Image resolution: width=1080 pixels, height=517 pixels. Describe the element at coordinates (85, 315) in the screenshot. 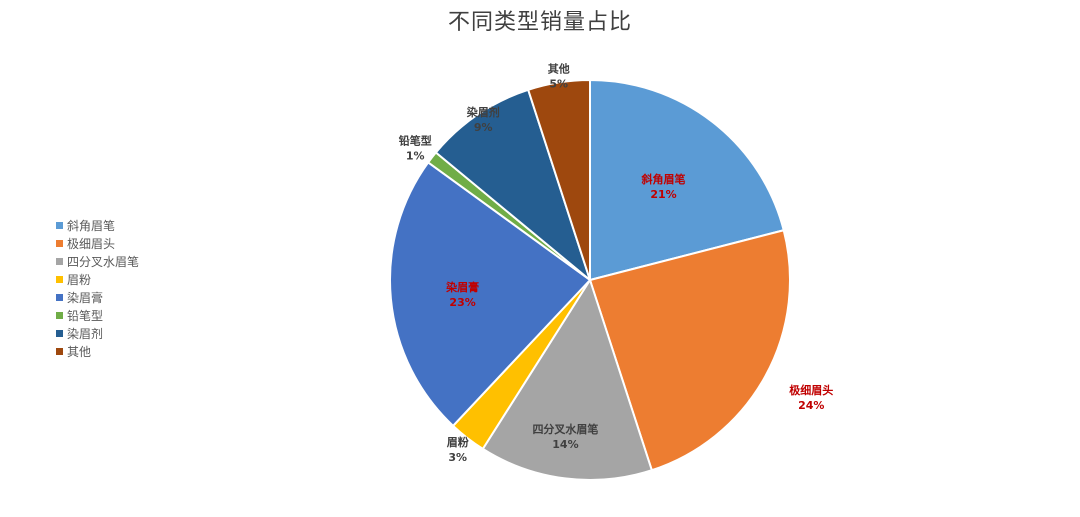

I see `legend-label: 铅笔型` at that location.